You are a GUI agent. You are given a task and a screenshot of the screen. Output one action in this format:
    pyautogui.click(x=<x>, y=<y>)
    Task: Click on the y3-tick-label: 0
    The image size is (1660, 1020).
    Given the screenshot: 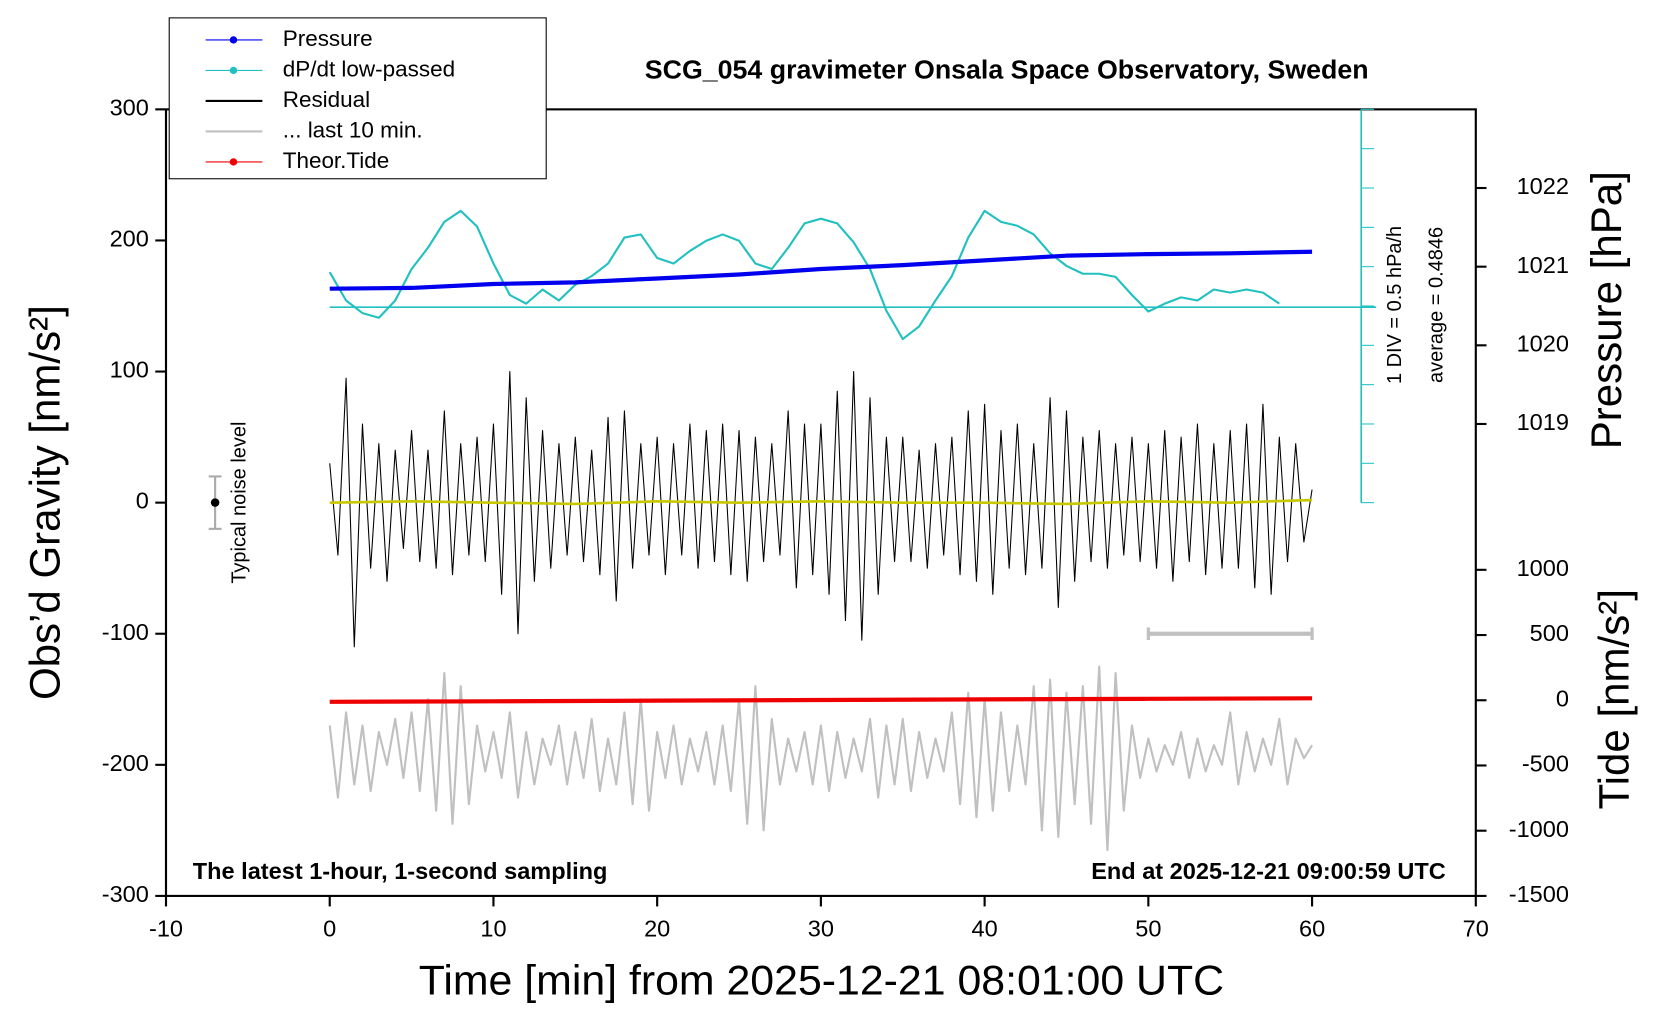 What is the action you would take?
    pyautogui.click(x=1562, y=699)
    